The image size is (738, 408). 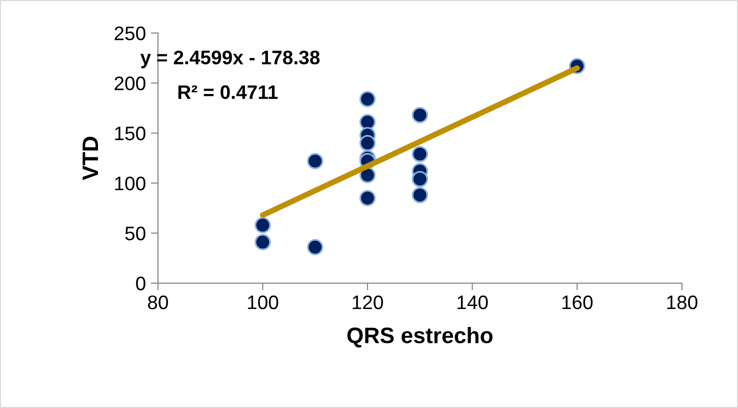 I want to click on y-tick-label: 100, so click(x=130, y=183).